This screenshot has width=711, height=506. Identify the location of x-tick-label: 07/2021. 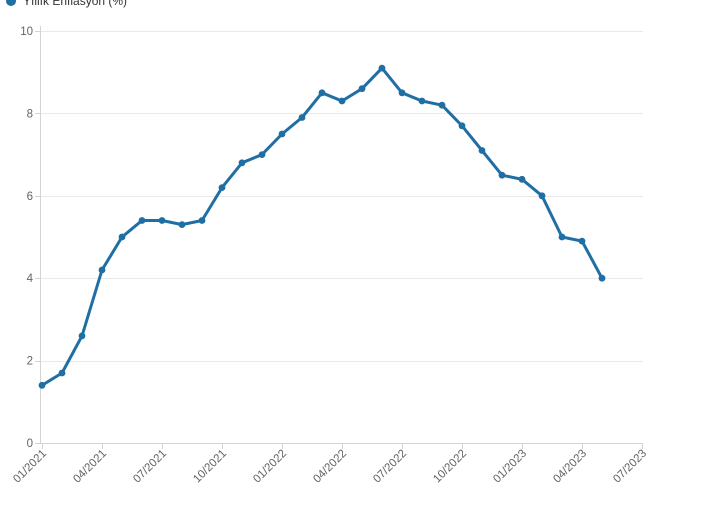
(150, 467).